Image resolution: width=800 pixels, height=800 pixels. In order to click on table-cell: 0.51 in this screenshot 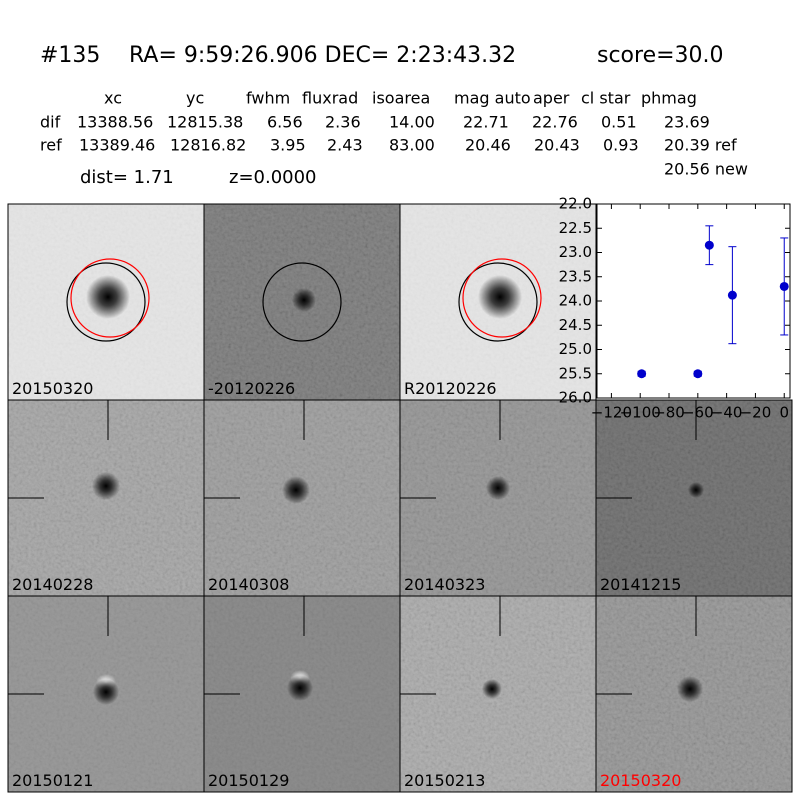, I will do `click(619, 122)`.